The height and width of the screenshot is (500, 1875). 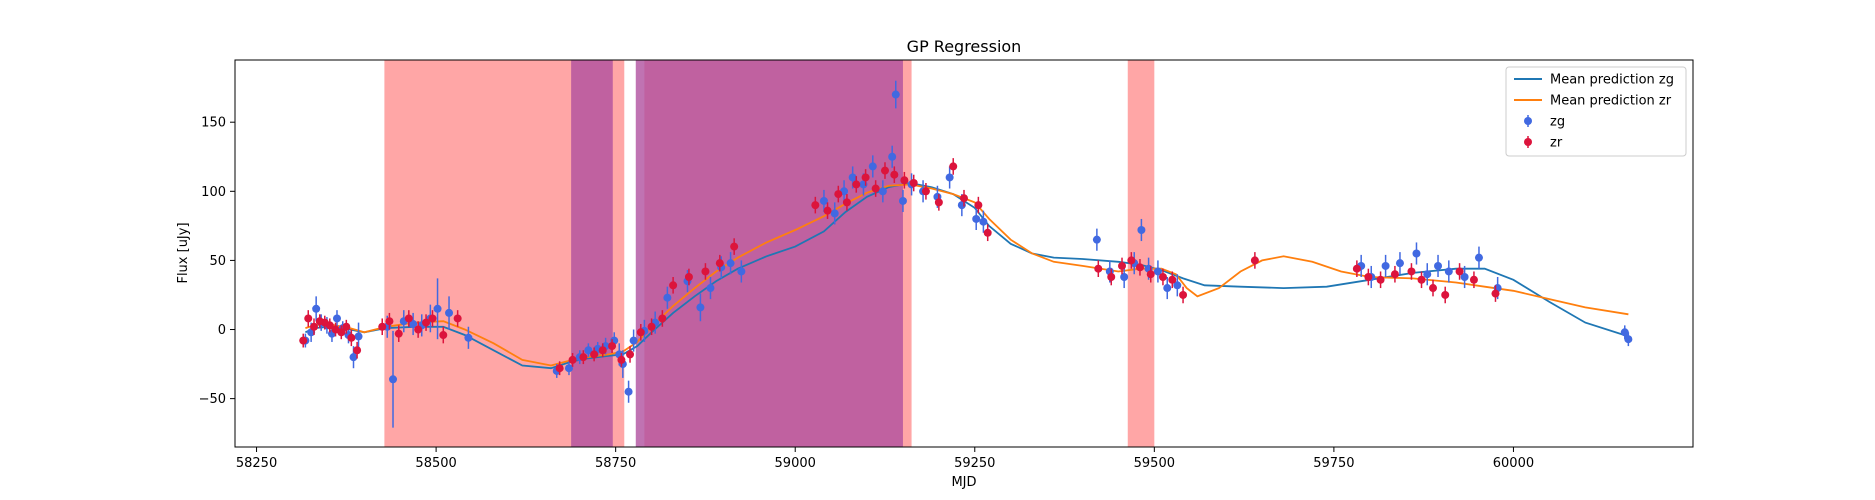 I want to click on y-tick-label: 100, so click(x=213, y=192).